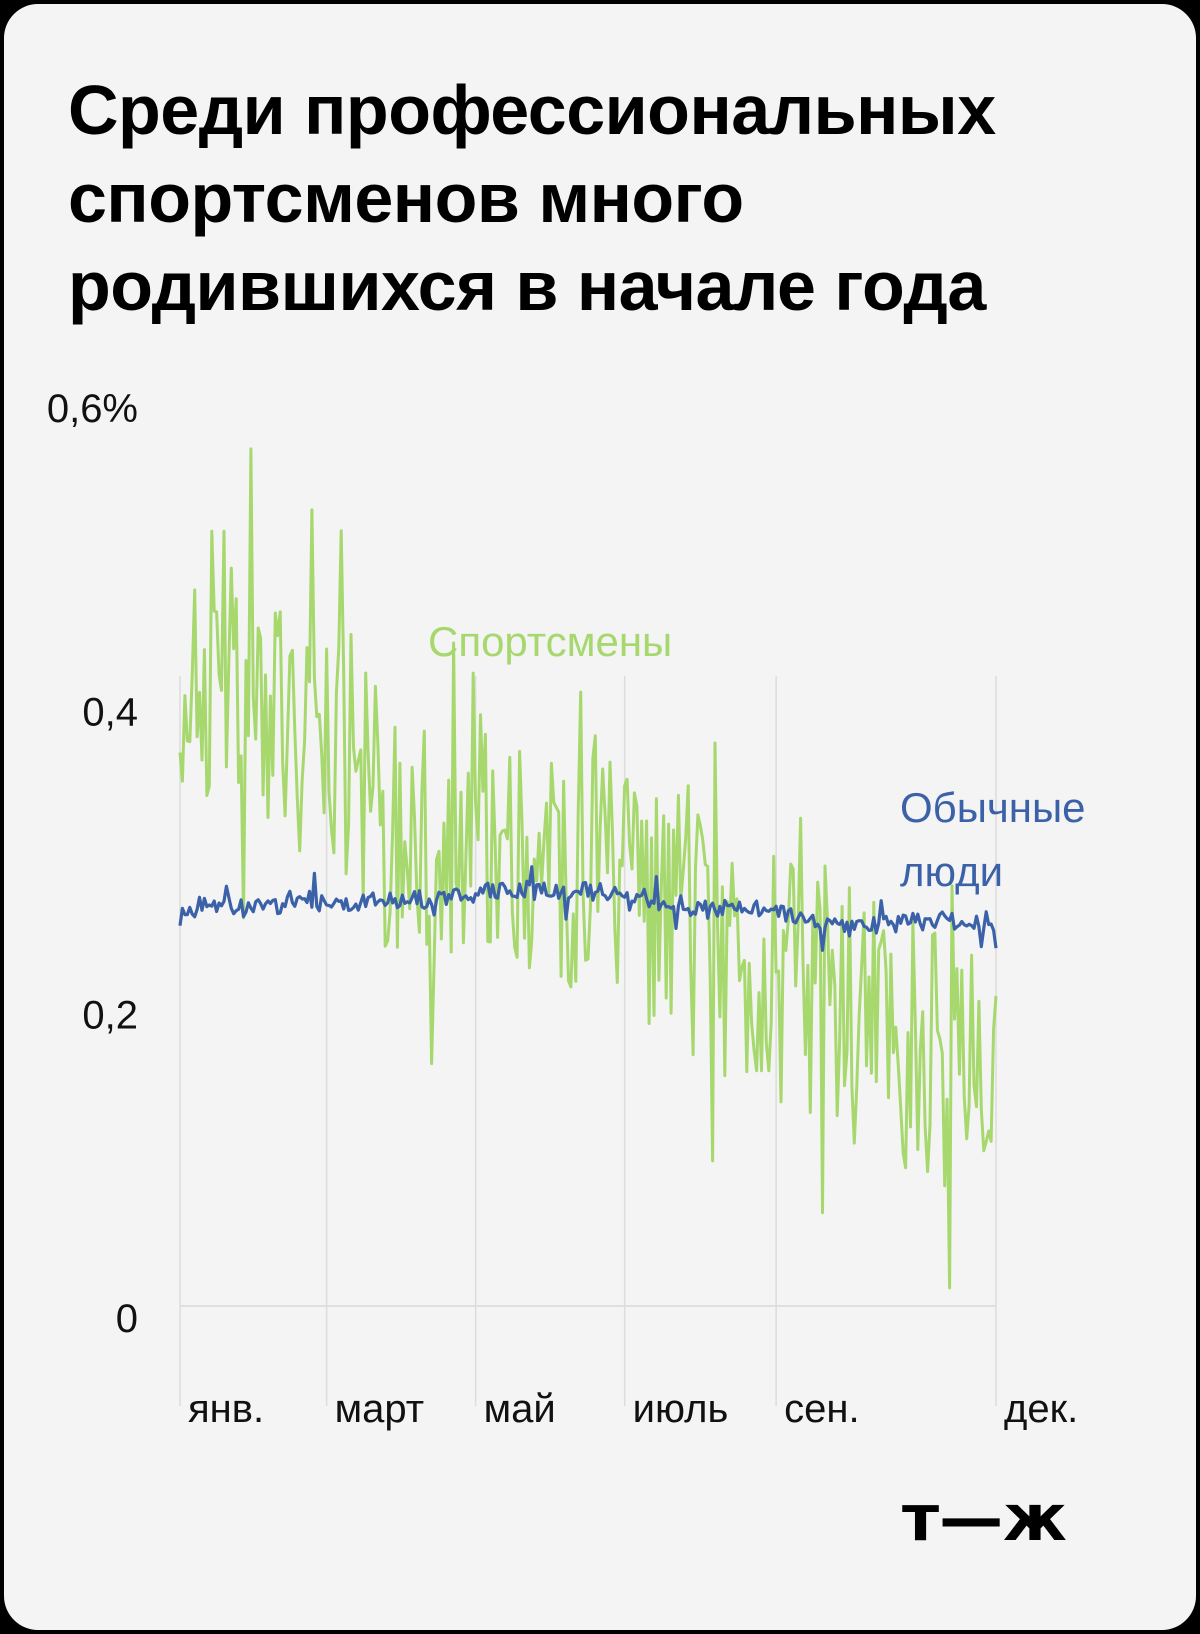 The height and width of the screenshot is (1634, 1200). What do you see at coordinates (681, 1409) in the screenshot?
I see `x-tick-label: июль` at bounding box center [681, 1409].